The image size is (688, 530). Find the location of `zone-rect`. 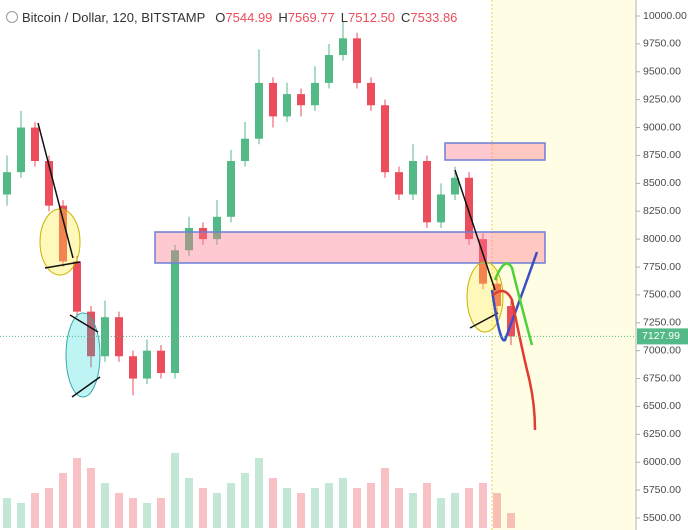

zone-rect is located at coordinates (495, 151).